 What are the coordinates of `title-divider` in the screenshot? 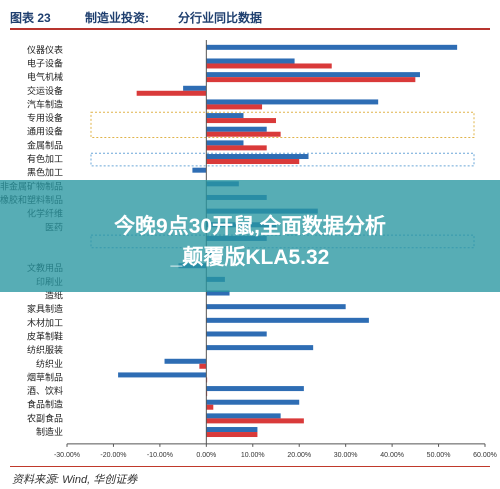 It's located at (250, 29).